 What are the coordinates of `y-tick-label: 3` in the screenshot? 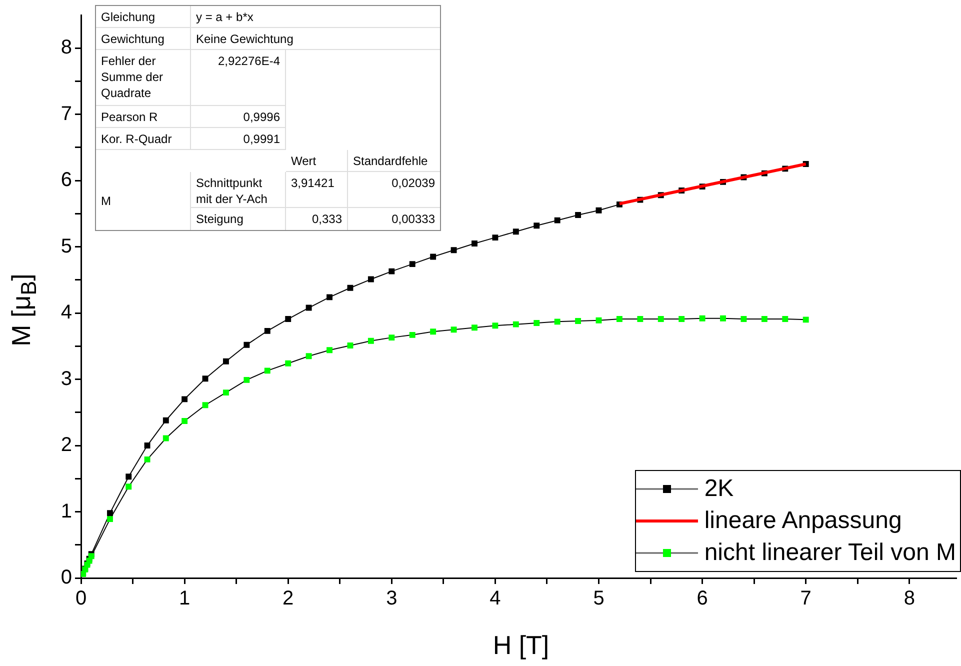 It's located at (66, 379).